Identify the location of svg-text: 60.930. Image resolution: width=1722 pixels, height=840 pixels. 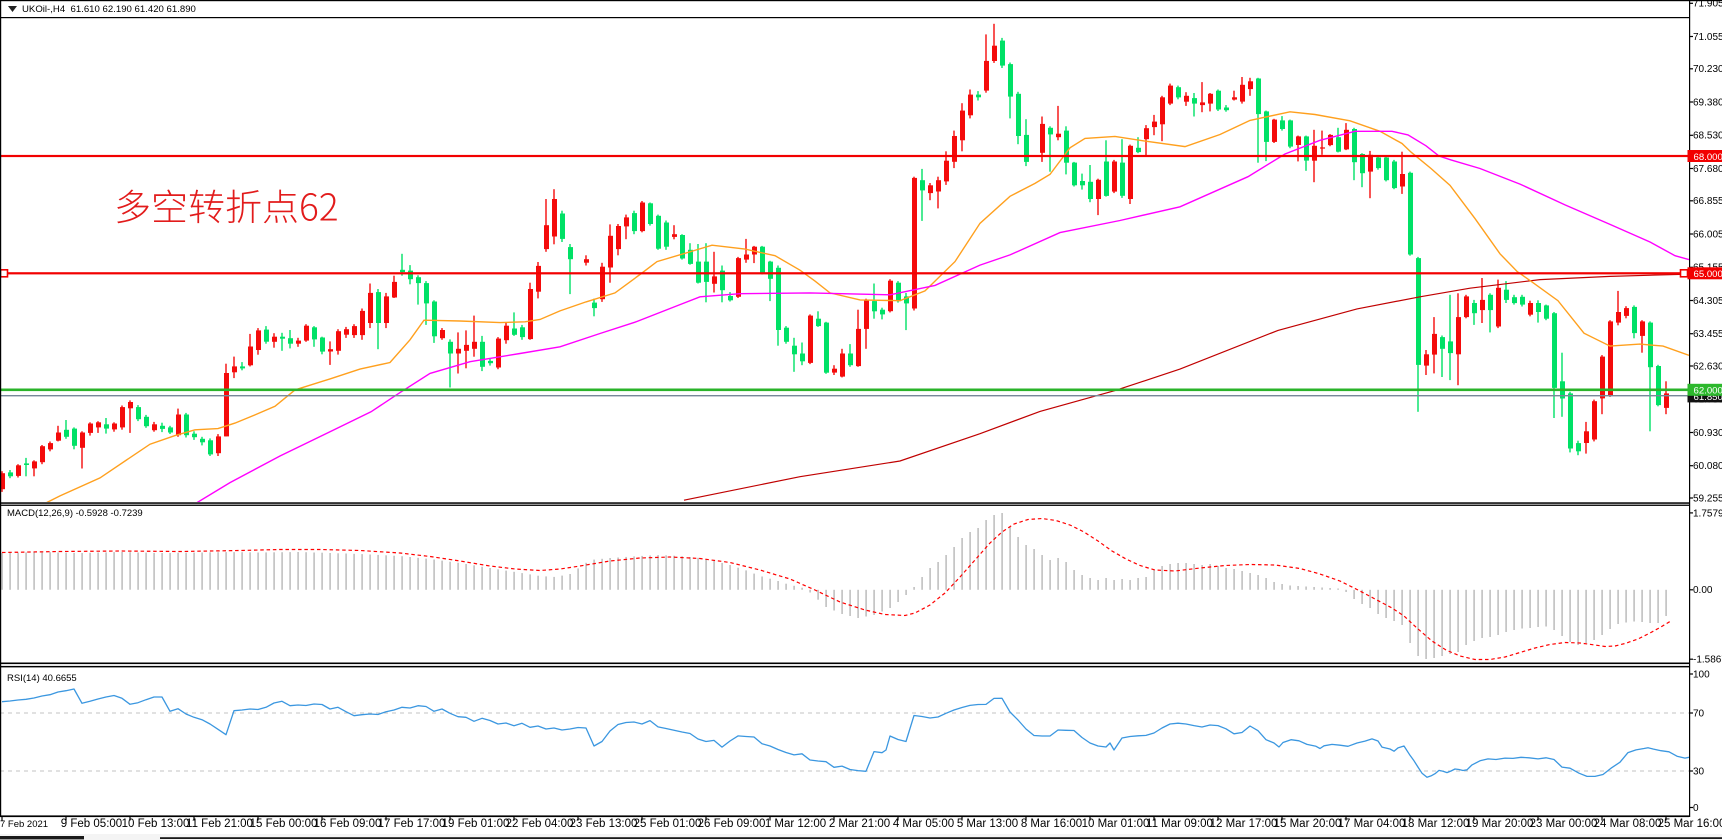
(1707, 433).